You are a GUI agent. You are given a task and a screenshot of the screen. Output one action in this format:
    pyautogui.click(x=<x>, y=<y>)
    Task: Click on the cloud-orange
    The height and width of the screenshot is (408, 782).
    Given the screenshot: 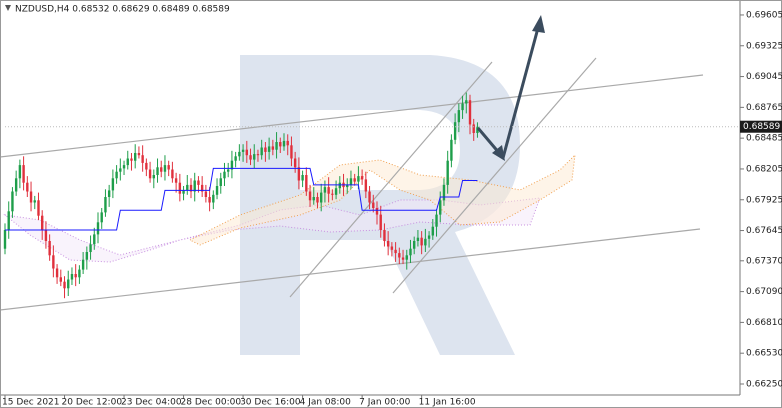 What is the action you would take?
    pyautogui.click(x=382, y=199)
    